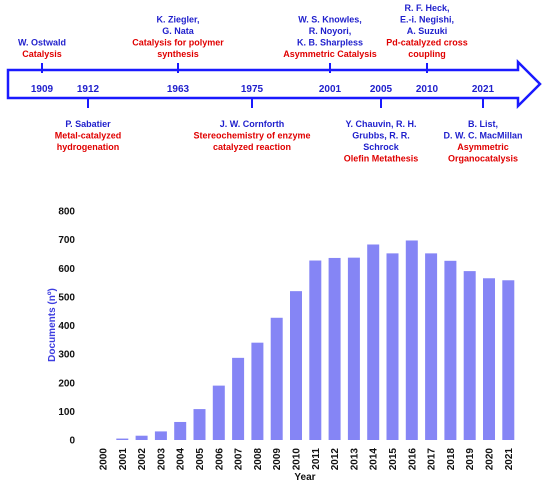 This screenshot has height=488, width=550. What do you see at coordinates (380, 124) in the screenshot?
I see `event-names: Y. Chauvin, R. H.` at bounding box center [380, 124].